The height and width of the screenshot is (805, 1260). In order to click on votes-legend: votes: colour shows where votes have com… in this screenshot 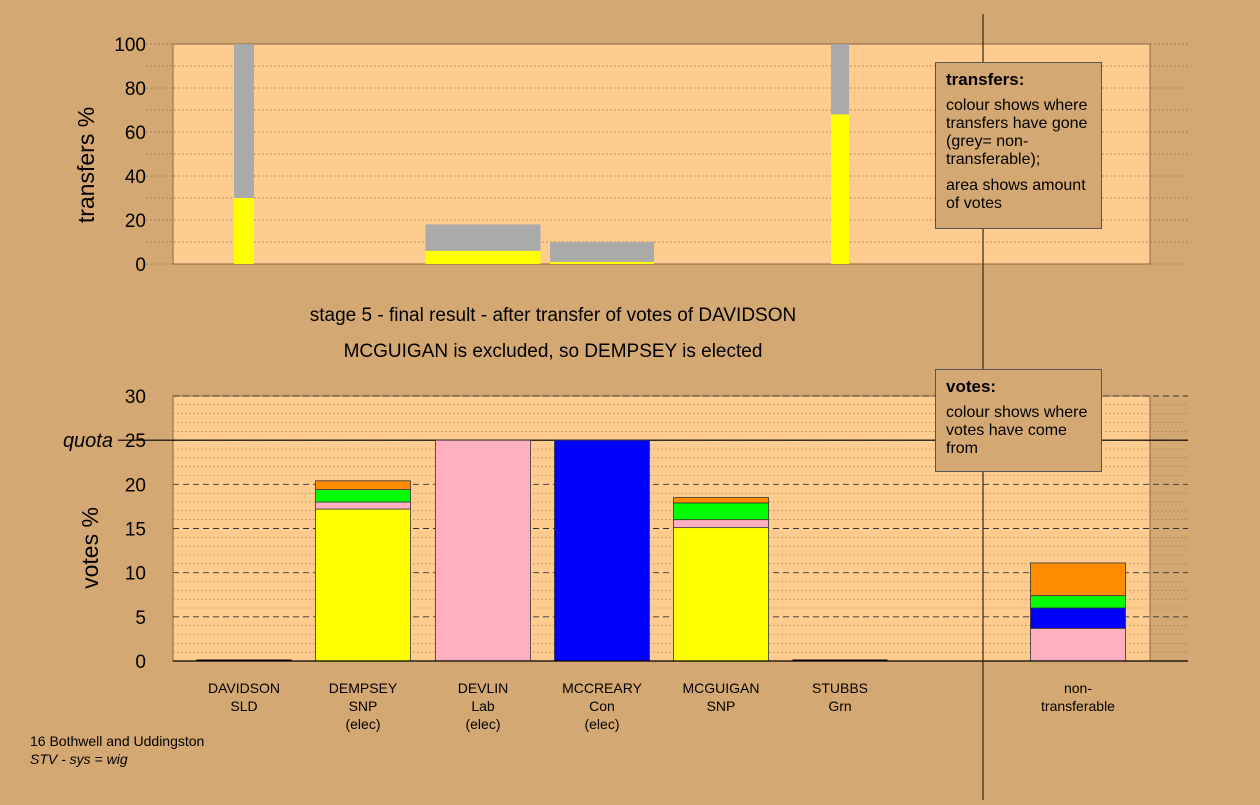, I will do `click(1018, 420)`.